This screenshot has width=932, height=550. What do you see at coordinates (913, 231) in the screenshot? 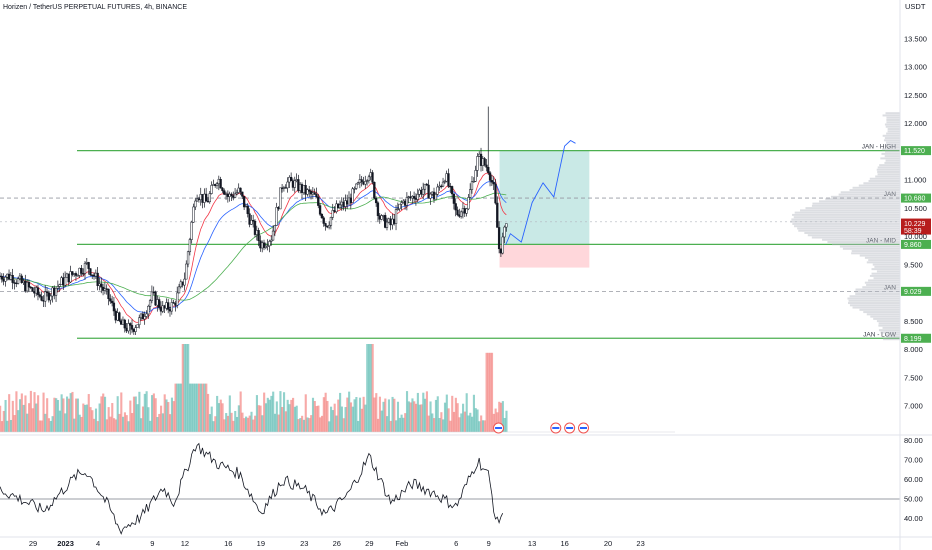
I see `countdown-value: 58:39` at bounding box center [913, 231].